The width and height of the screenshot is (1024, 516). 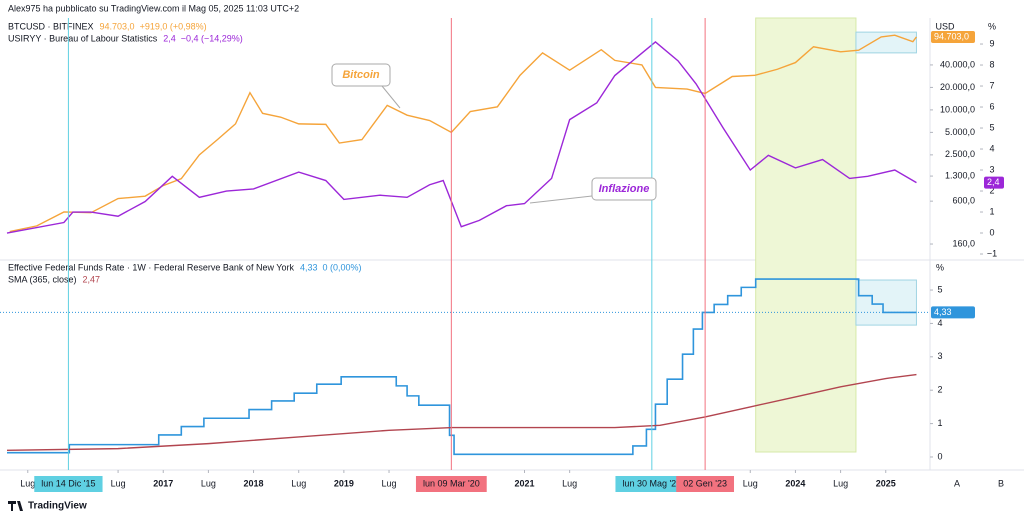 I want to click on y2-tick-label: 4, so click(x=991, y=148).